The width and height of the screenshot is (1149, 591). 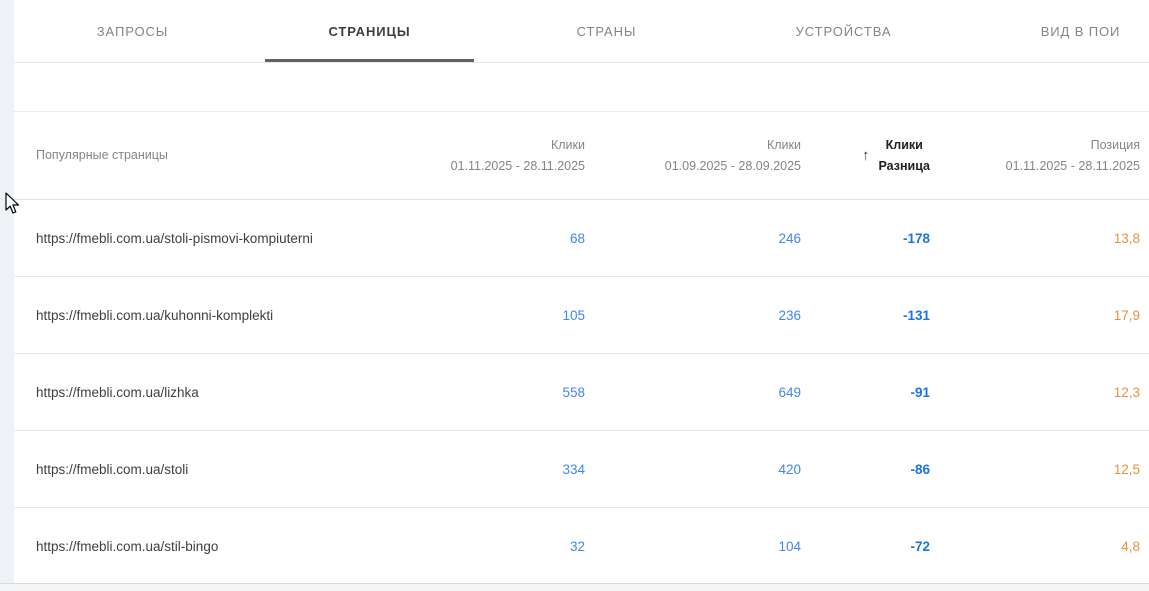 What do you see at coordinates (904, 165) in the screenshot?
I see `diff-subtitle: Разница` at bounding box center [904, 165].